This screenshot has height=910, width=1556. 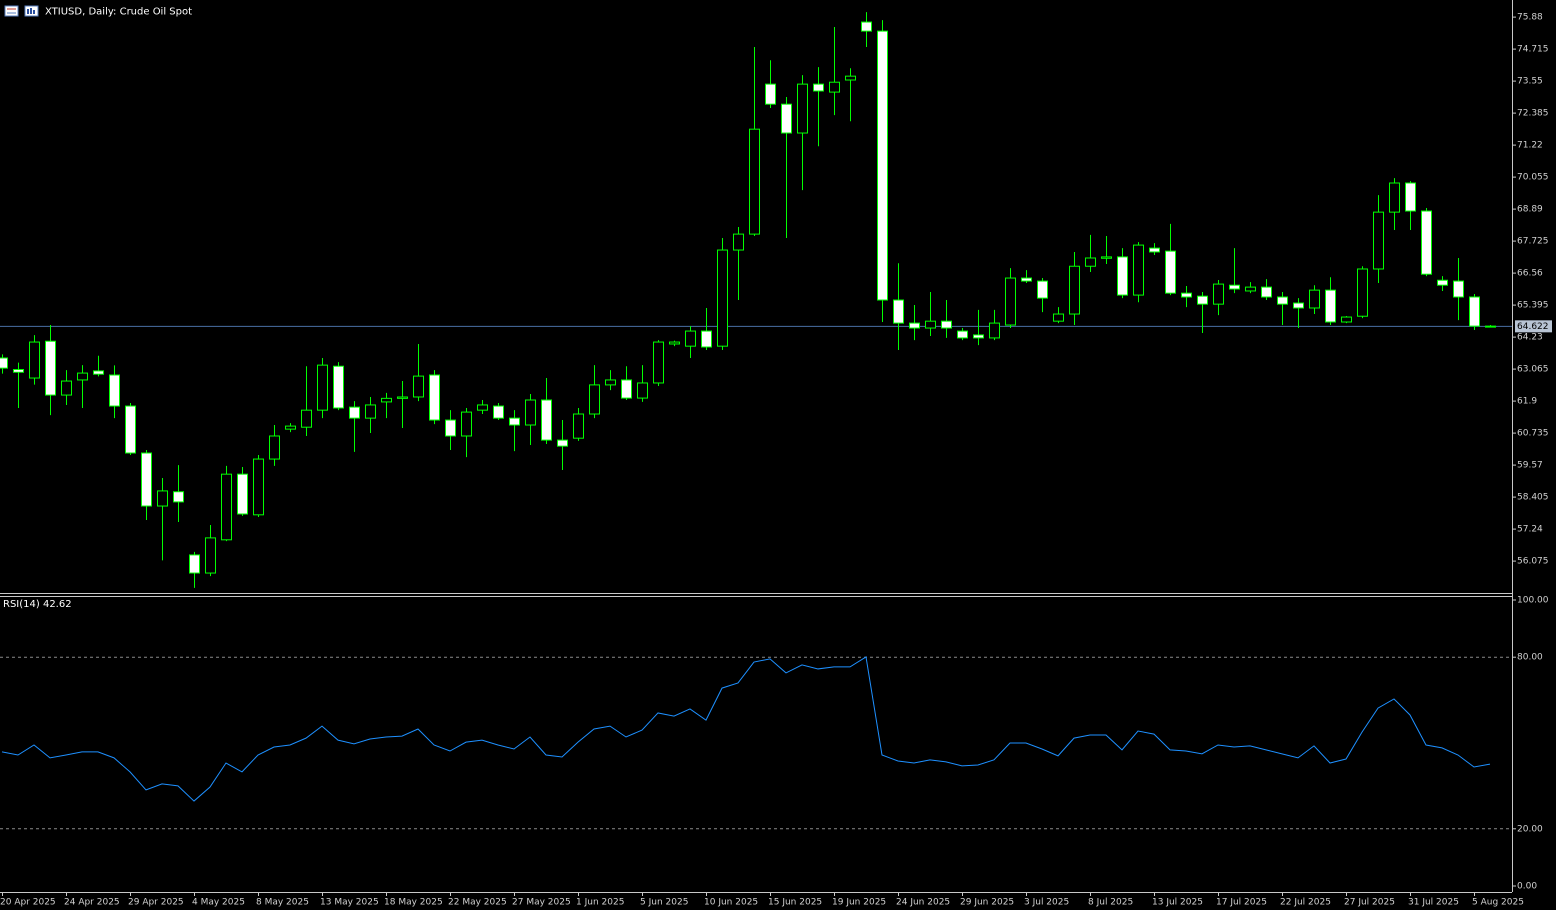 I want to click on y-tick-label: 61.9, so click(x=1527, y=402).